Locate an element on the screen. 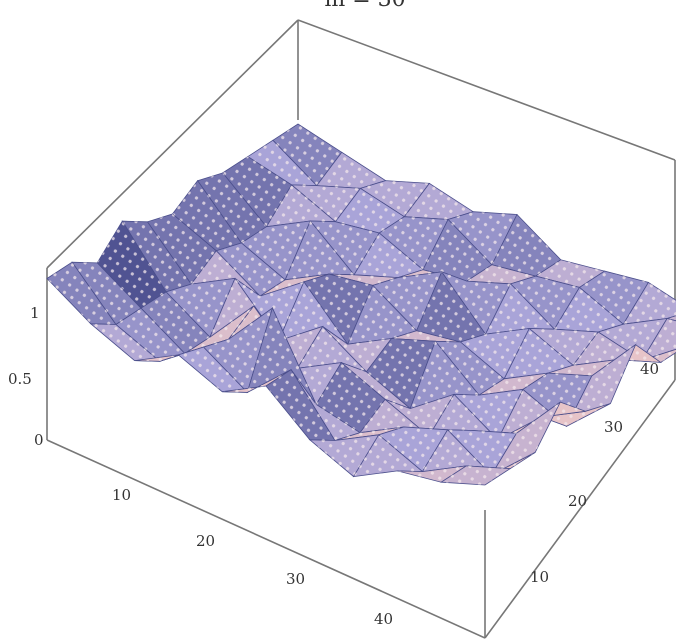 This screenshot has width=676, height=640. y-tick-label: 40 is located at coordinates (649, 369).